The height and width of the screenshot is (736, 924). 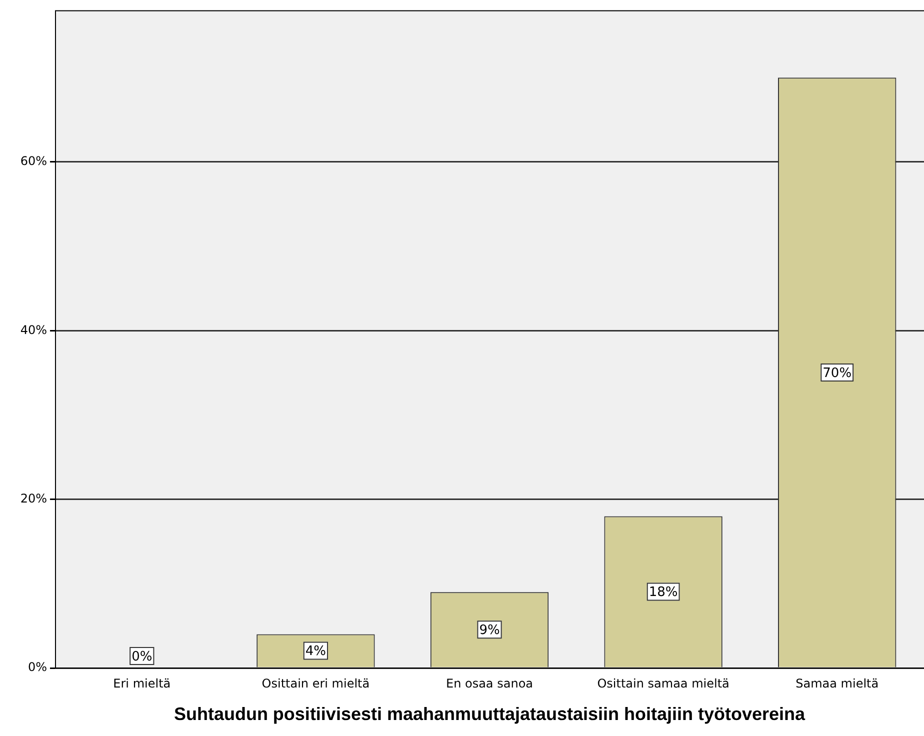 I want to click on x-tick-label: Eri mieltä, so click(x=142, y=683).